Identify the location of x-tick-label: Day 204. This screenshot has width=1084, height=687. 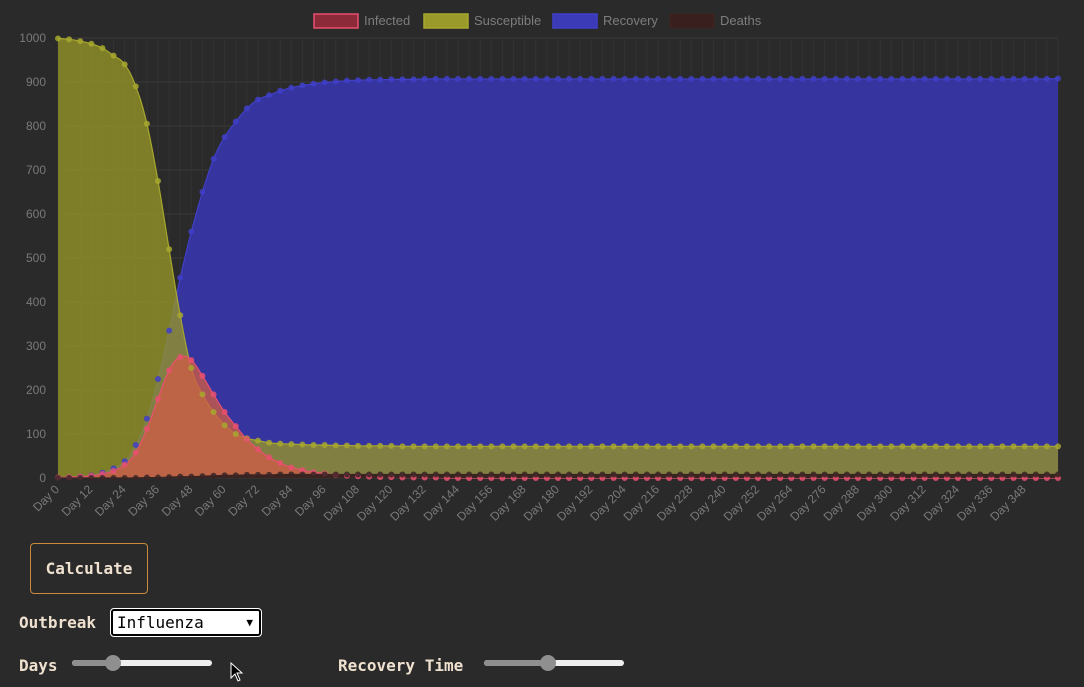
(608, 503).